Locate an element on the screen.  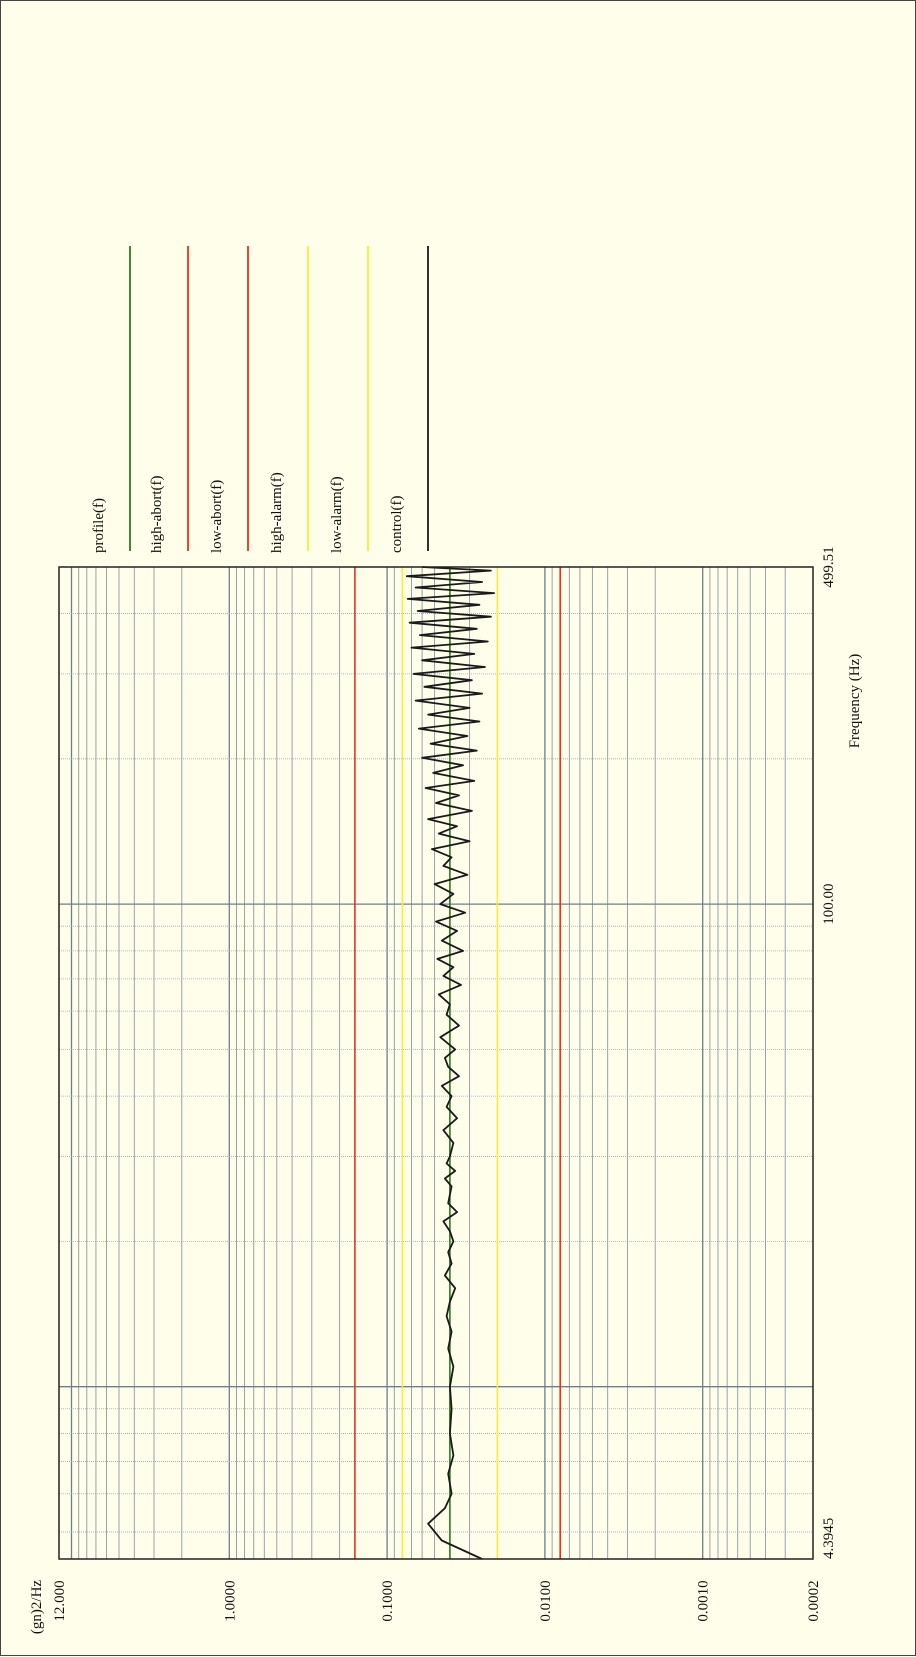
y-axis-title: (gn)2/Hz is located at coordinates (37, 1607).